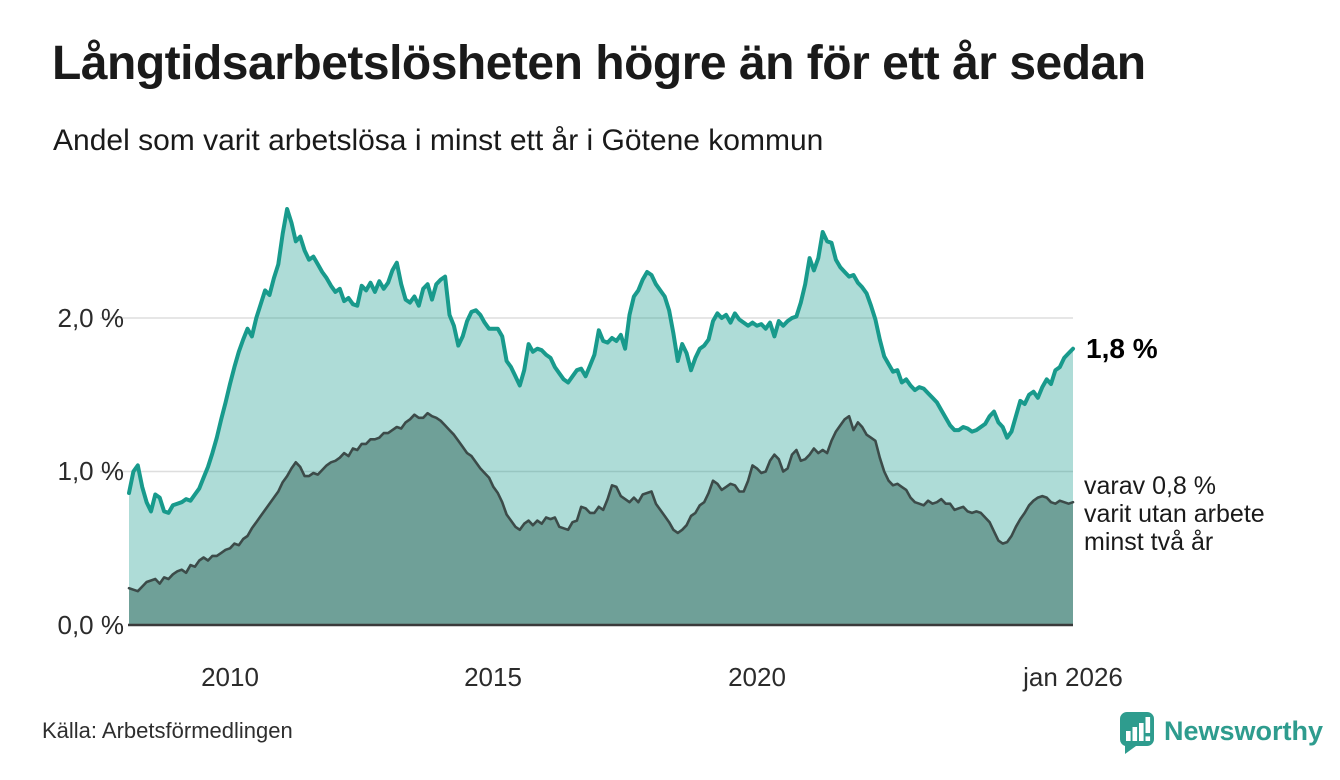 The width and height of the screenshot is (1340, 780). What do you see at coordinates (1137, 735) in the screenshot?
I see `newsworthy-logo-icon` at bounding box center [1137, 735].